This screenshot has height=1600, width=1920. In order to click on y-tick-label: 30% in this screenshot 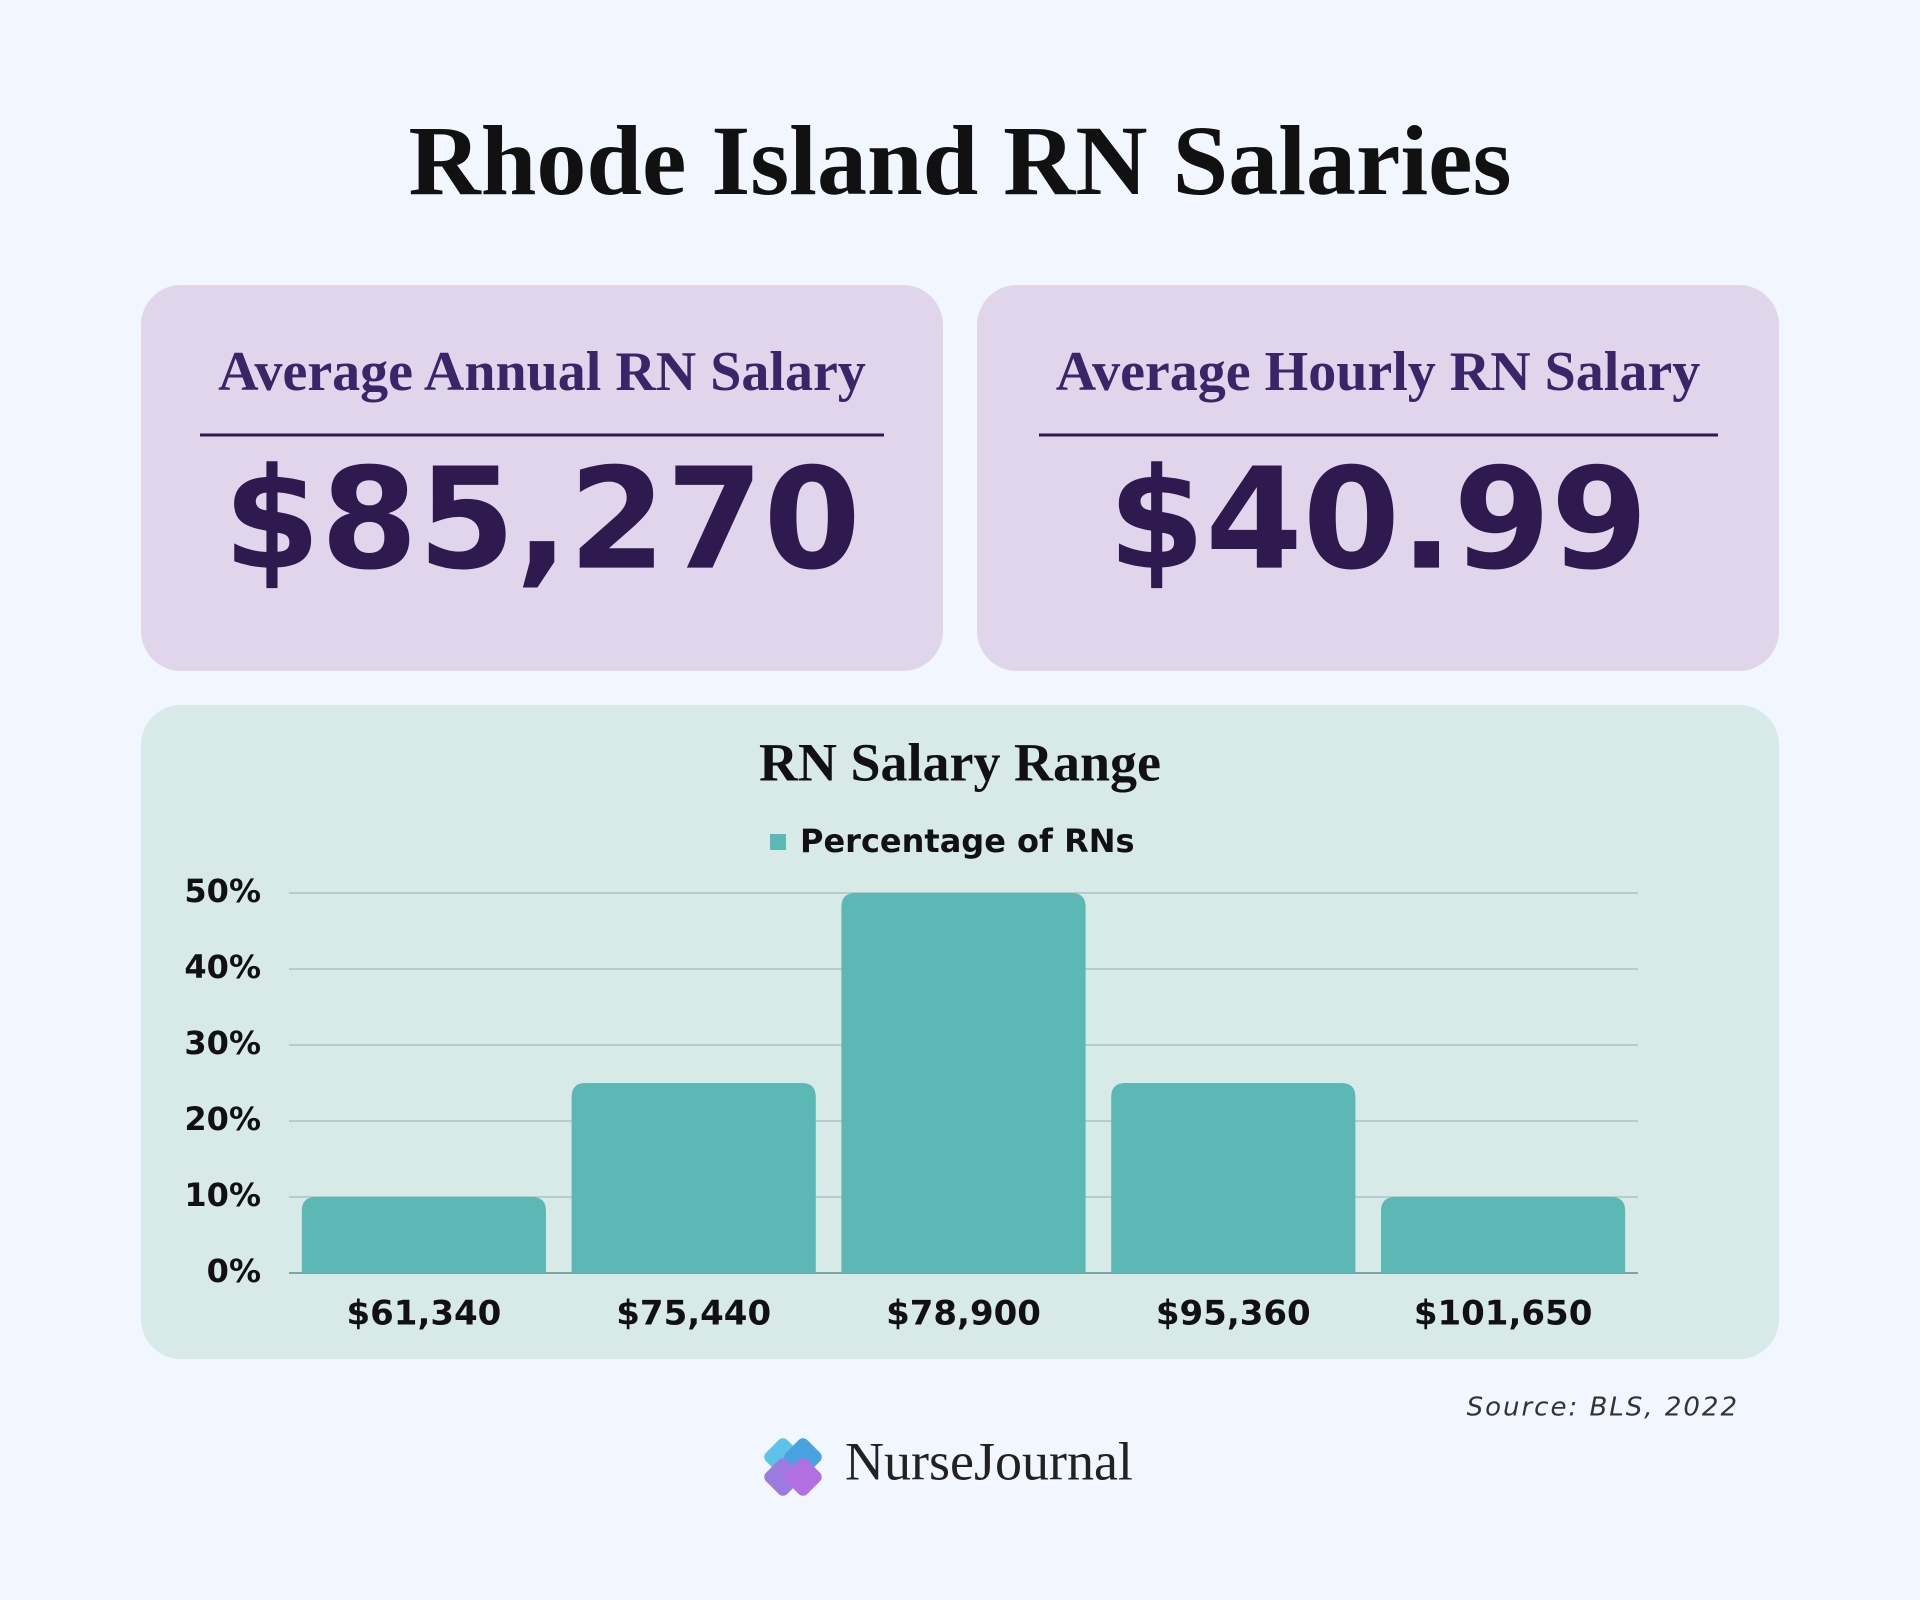, I will do `click(222, 1043)`.